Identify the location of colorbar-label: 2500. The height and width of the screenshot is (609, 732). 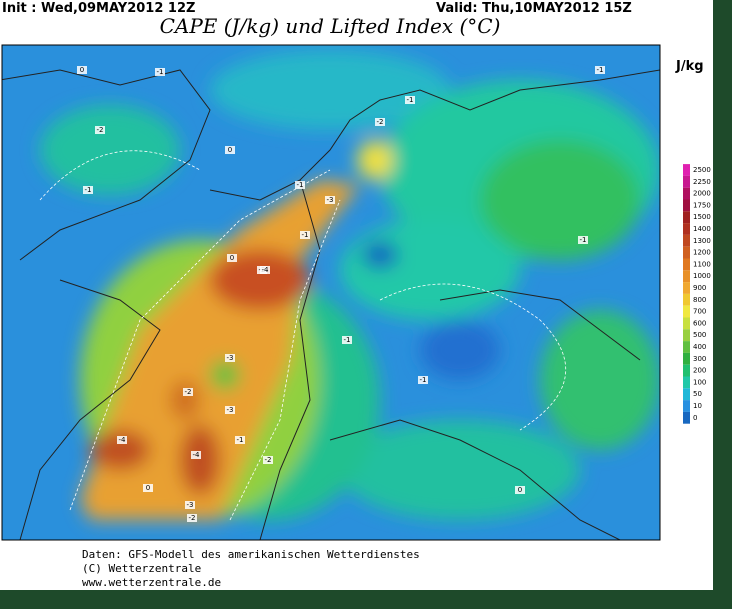
(702, 170).